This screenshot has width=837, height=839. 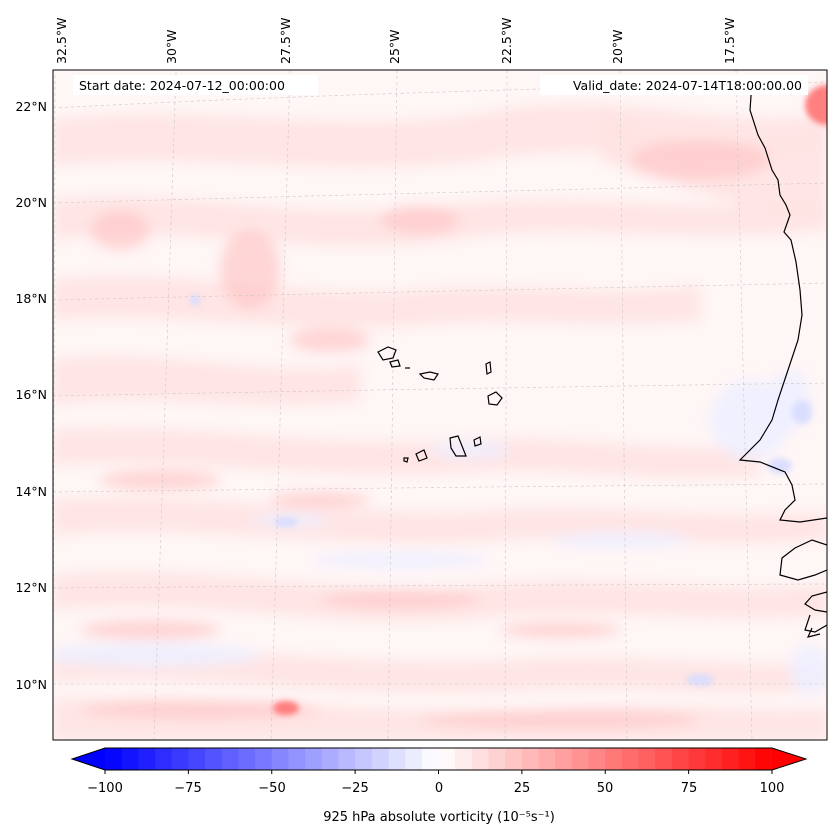 I want to click on island-boa-vista, so click(x=495, y=398).